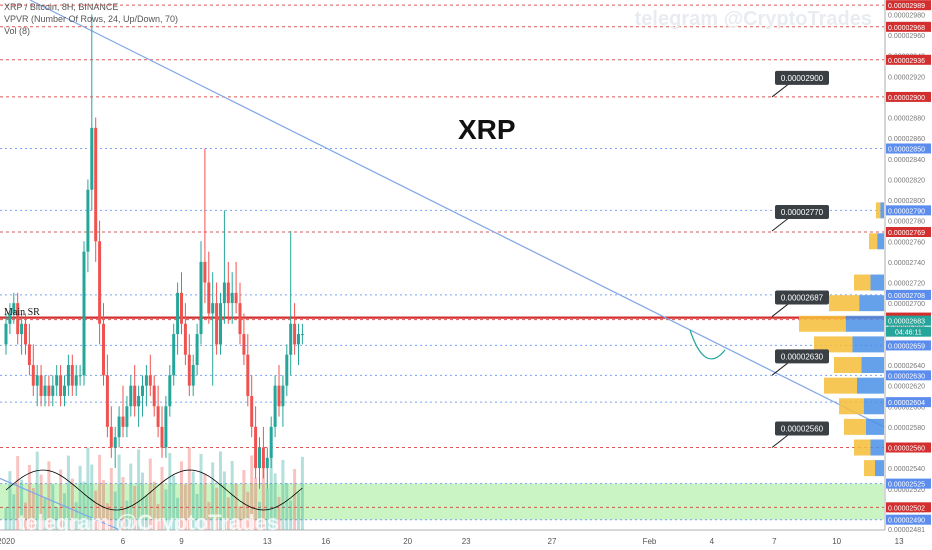 This screenshot has width=932, height=550. Describe the element at coordinates (753, 19) in the screenshot. I see `watermark-top: telegram @CryptoTrades` at that location.